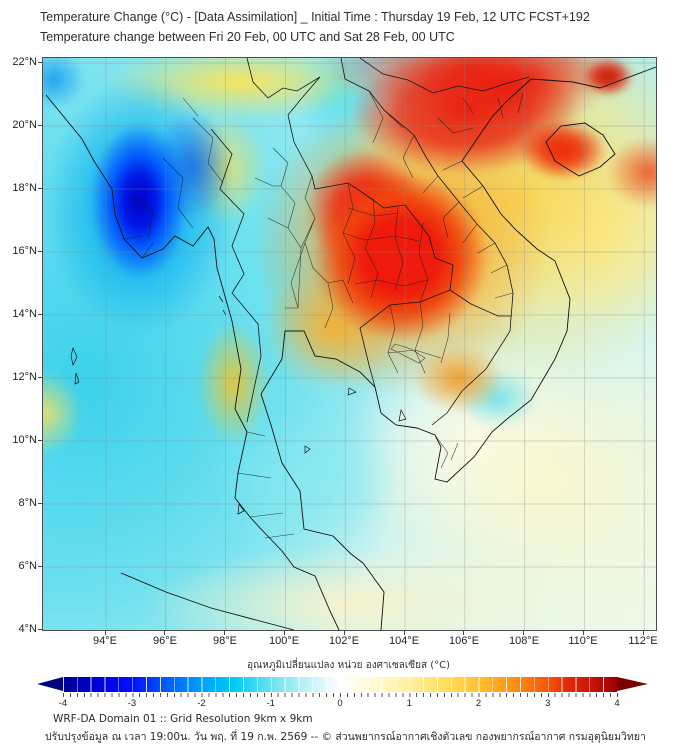 The height and width of the screenshot is (756, 676). I want to click on lon-tick-label: 100°E, so click(284, 641).